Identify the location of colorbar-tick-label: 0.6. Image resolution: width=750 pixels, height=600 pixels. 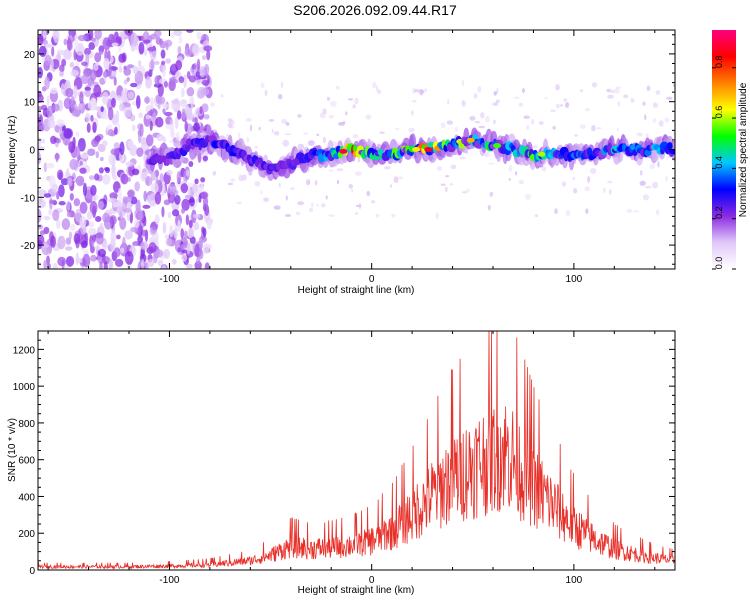
(719, 112).